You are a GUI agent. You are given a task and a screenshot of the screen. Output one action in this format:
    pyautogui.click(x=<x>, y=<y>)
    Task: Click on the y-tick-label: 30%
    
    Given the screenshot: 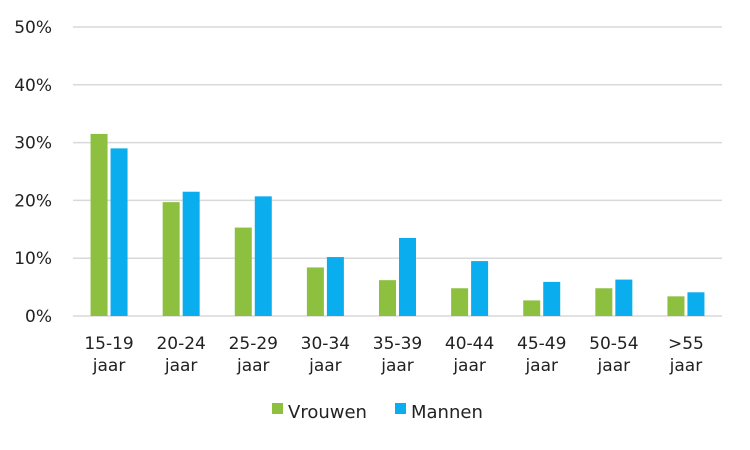 What is the action you would take?
    pyautogui.click(x=33, y=144)
    